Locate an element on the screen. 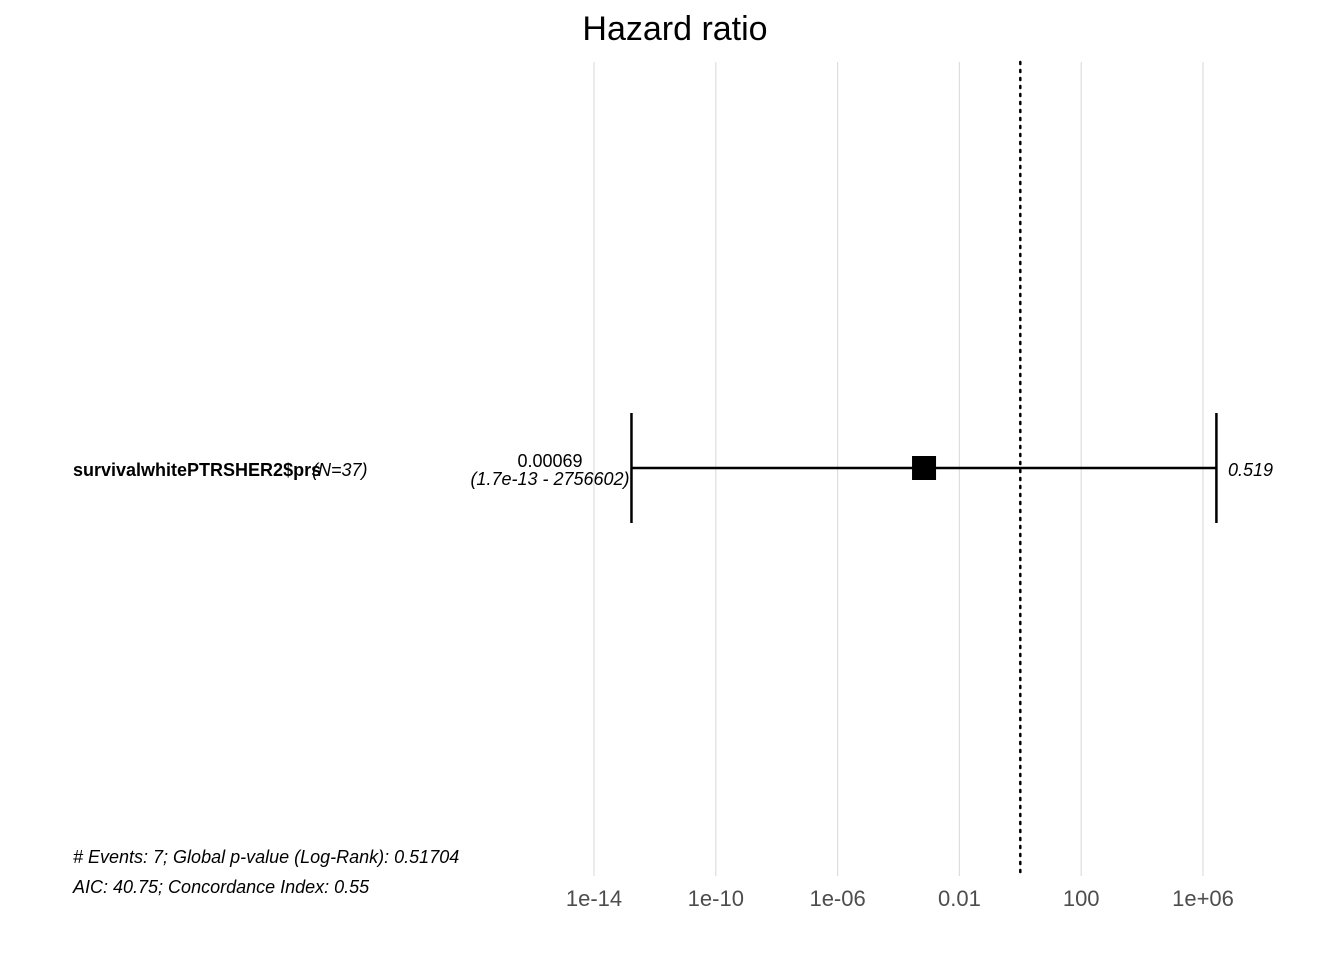  ci-value-label: (1.7e-13 - 2756602) is located at coordinates (549, 479).